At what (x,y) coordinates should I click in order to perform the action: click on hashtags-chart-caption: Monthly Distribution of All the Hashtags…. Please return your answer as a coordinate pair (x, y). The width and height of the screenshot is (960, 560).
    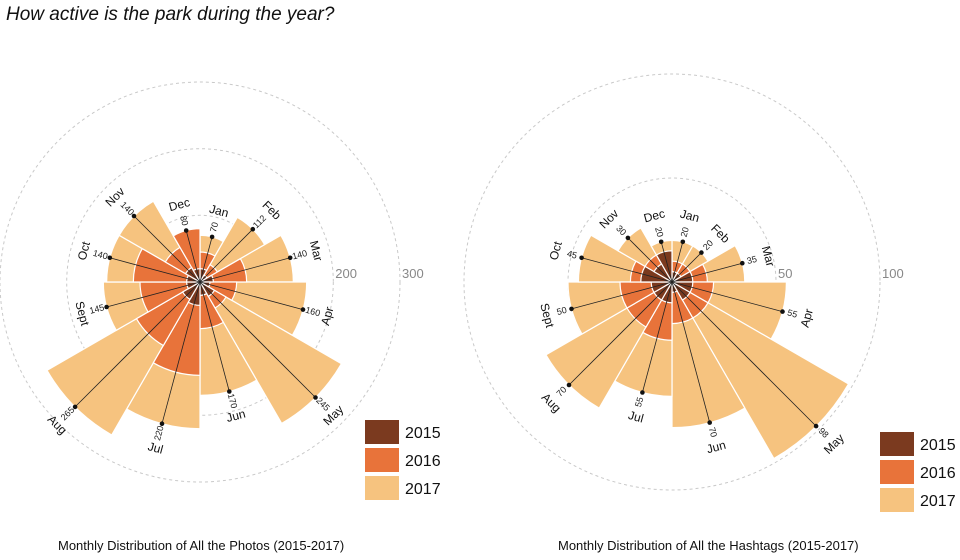
    Looking at the image, I should click on (708, 545).